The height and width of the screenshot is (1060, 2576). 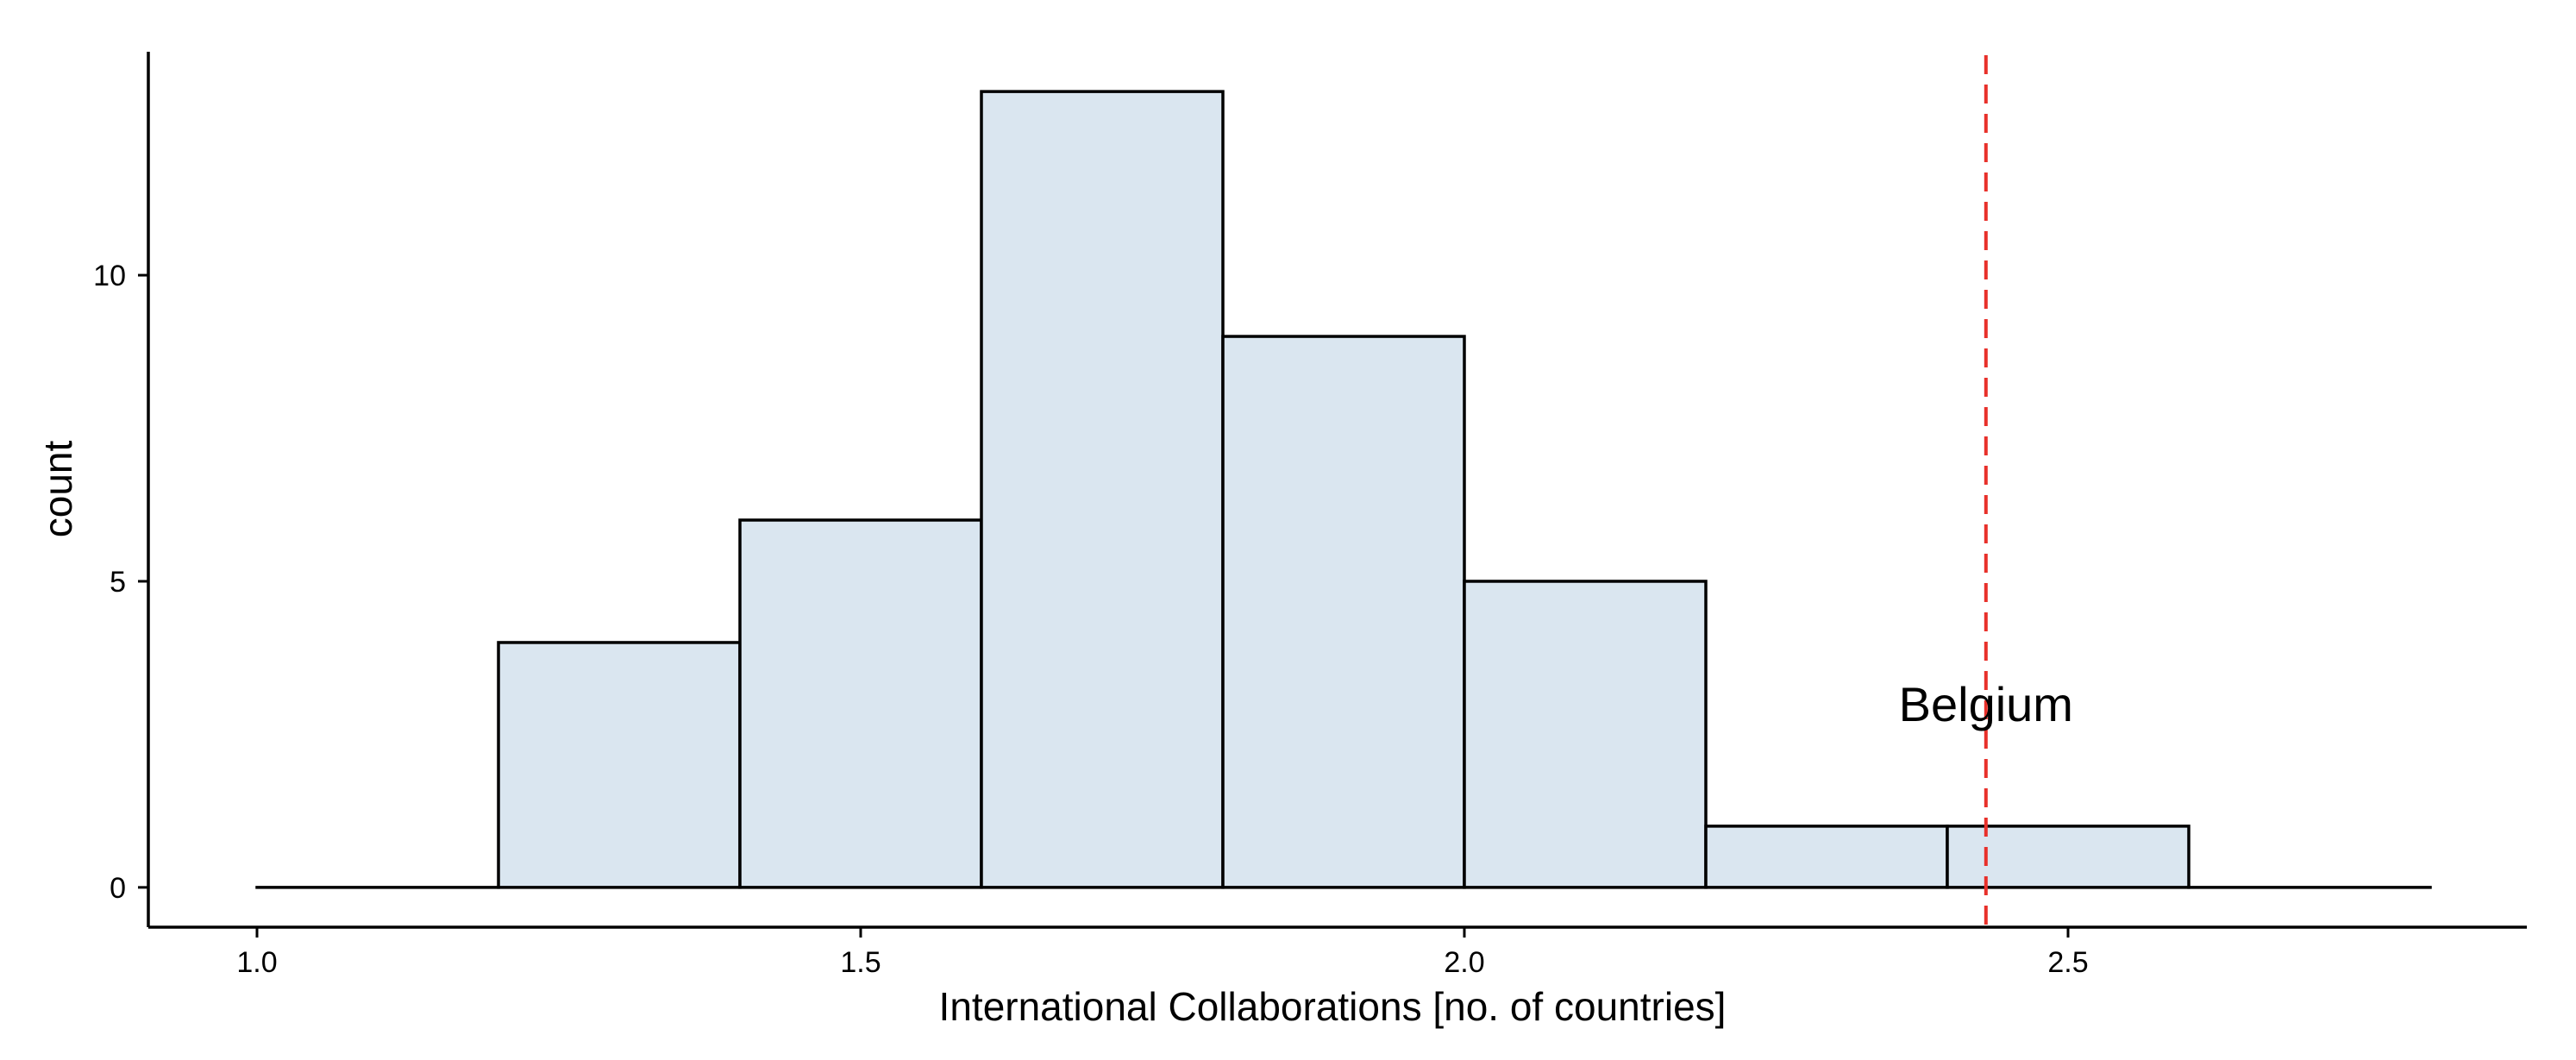 What do you see at coordinates (256, 962) in the screenshot?
I see `x-tick-label: 1.0` at bounding box center [256, 962].